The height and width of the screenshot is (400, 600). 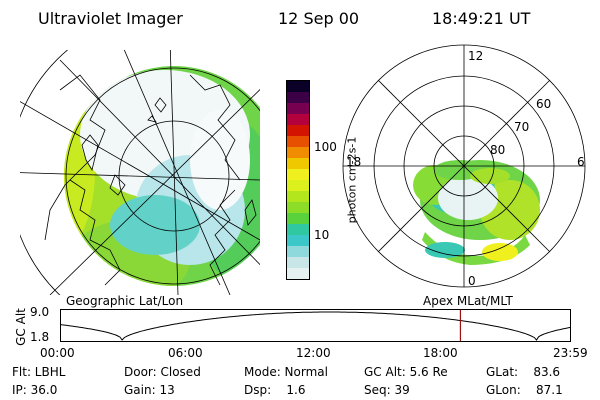 What do you see at coordinates (40, 337) in the screenshot?
I see `altitude-ymin: 1.8` at bounding box center [40, 337].